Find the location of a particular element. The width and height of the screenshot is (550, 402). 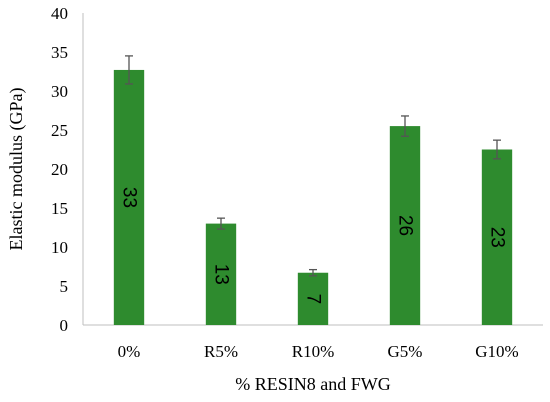

y-tick-label: 25 is located at coordinates (59, 130).